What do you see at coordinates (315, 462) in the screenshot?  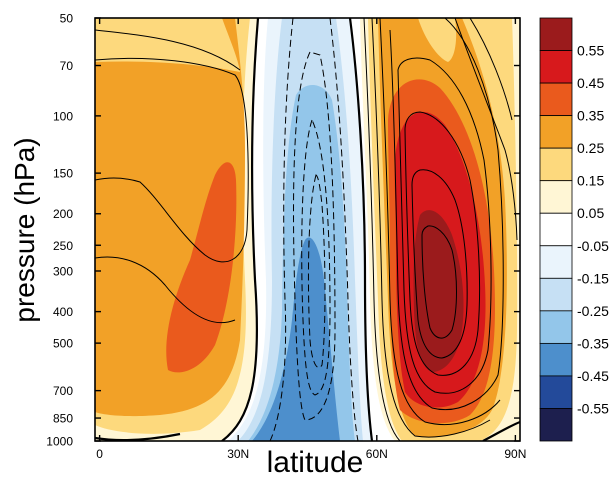 I see `x-axis-title: latitude` at bounding box center [315, 462].